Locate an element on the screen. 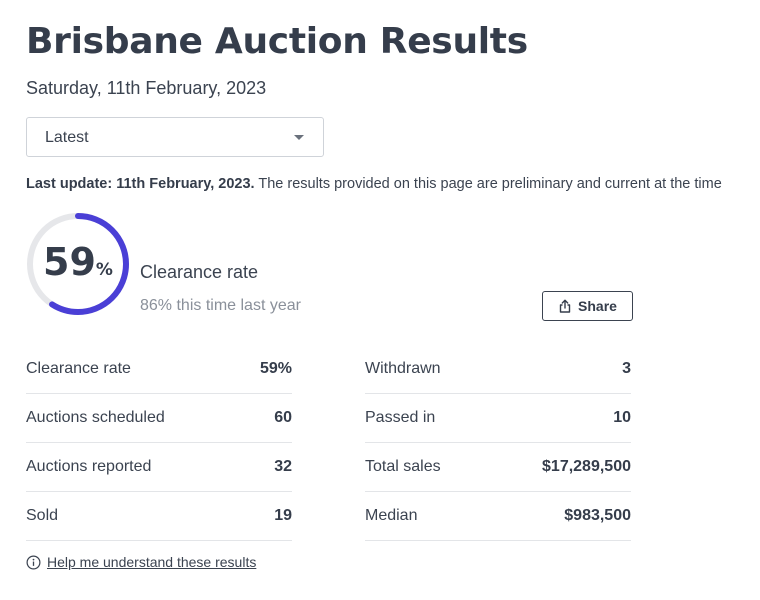 The width and height of the screenshot is (760, 600). help-link-row: Help me understand these results is located at coordinates (141, 562).